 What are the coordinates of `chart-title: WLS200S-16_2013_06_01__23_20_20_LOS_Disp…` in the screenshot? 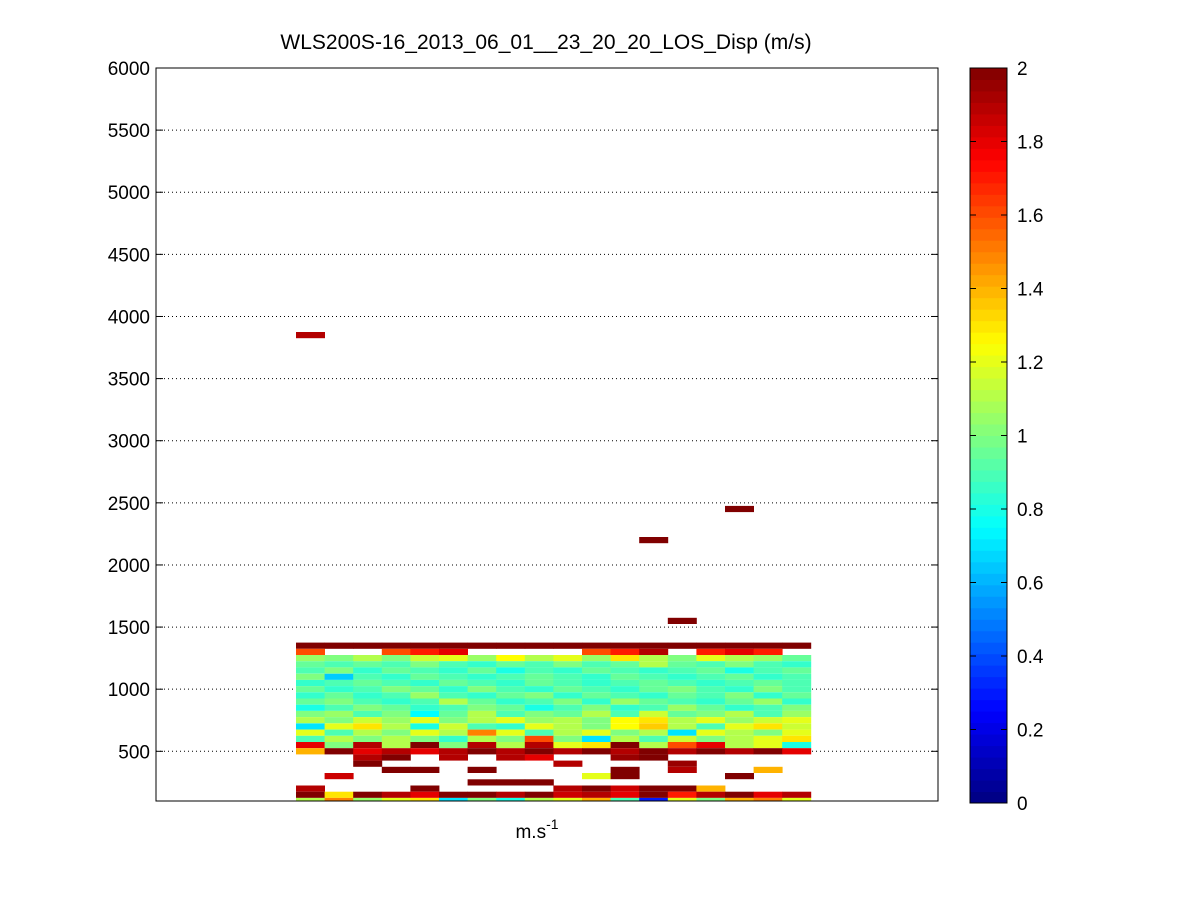 It's located at (545, 42).